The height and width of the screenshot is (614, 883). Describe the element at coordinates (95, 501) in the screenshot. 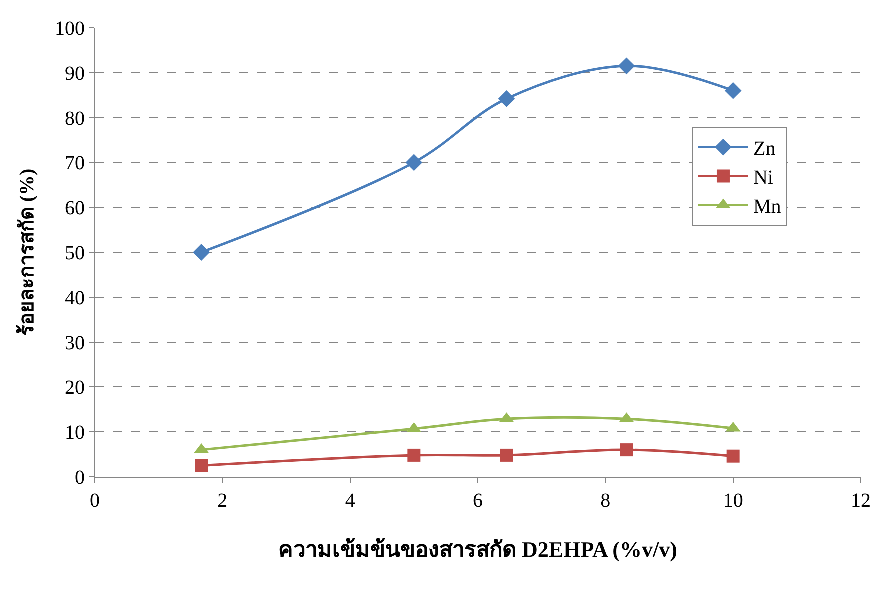

I see `x-tick-label: 0` at that location.